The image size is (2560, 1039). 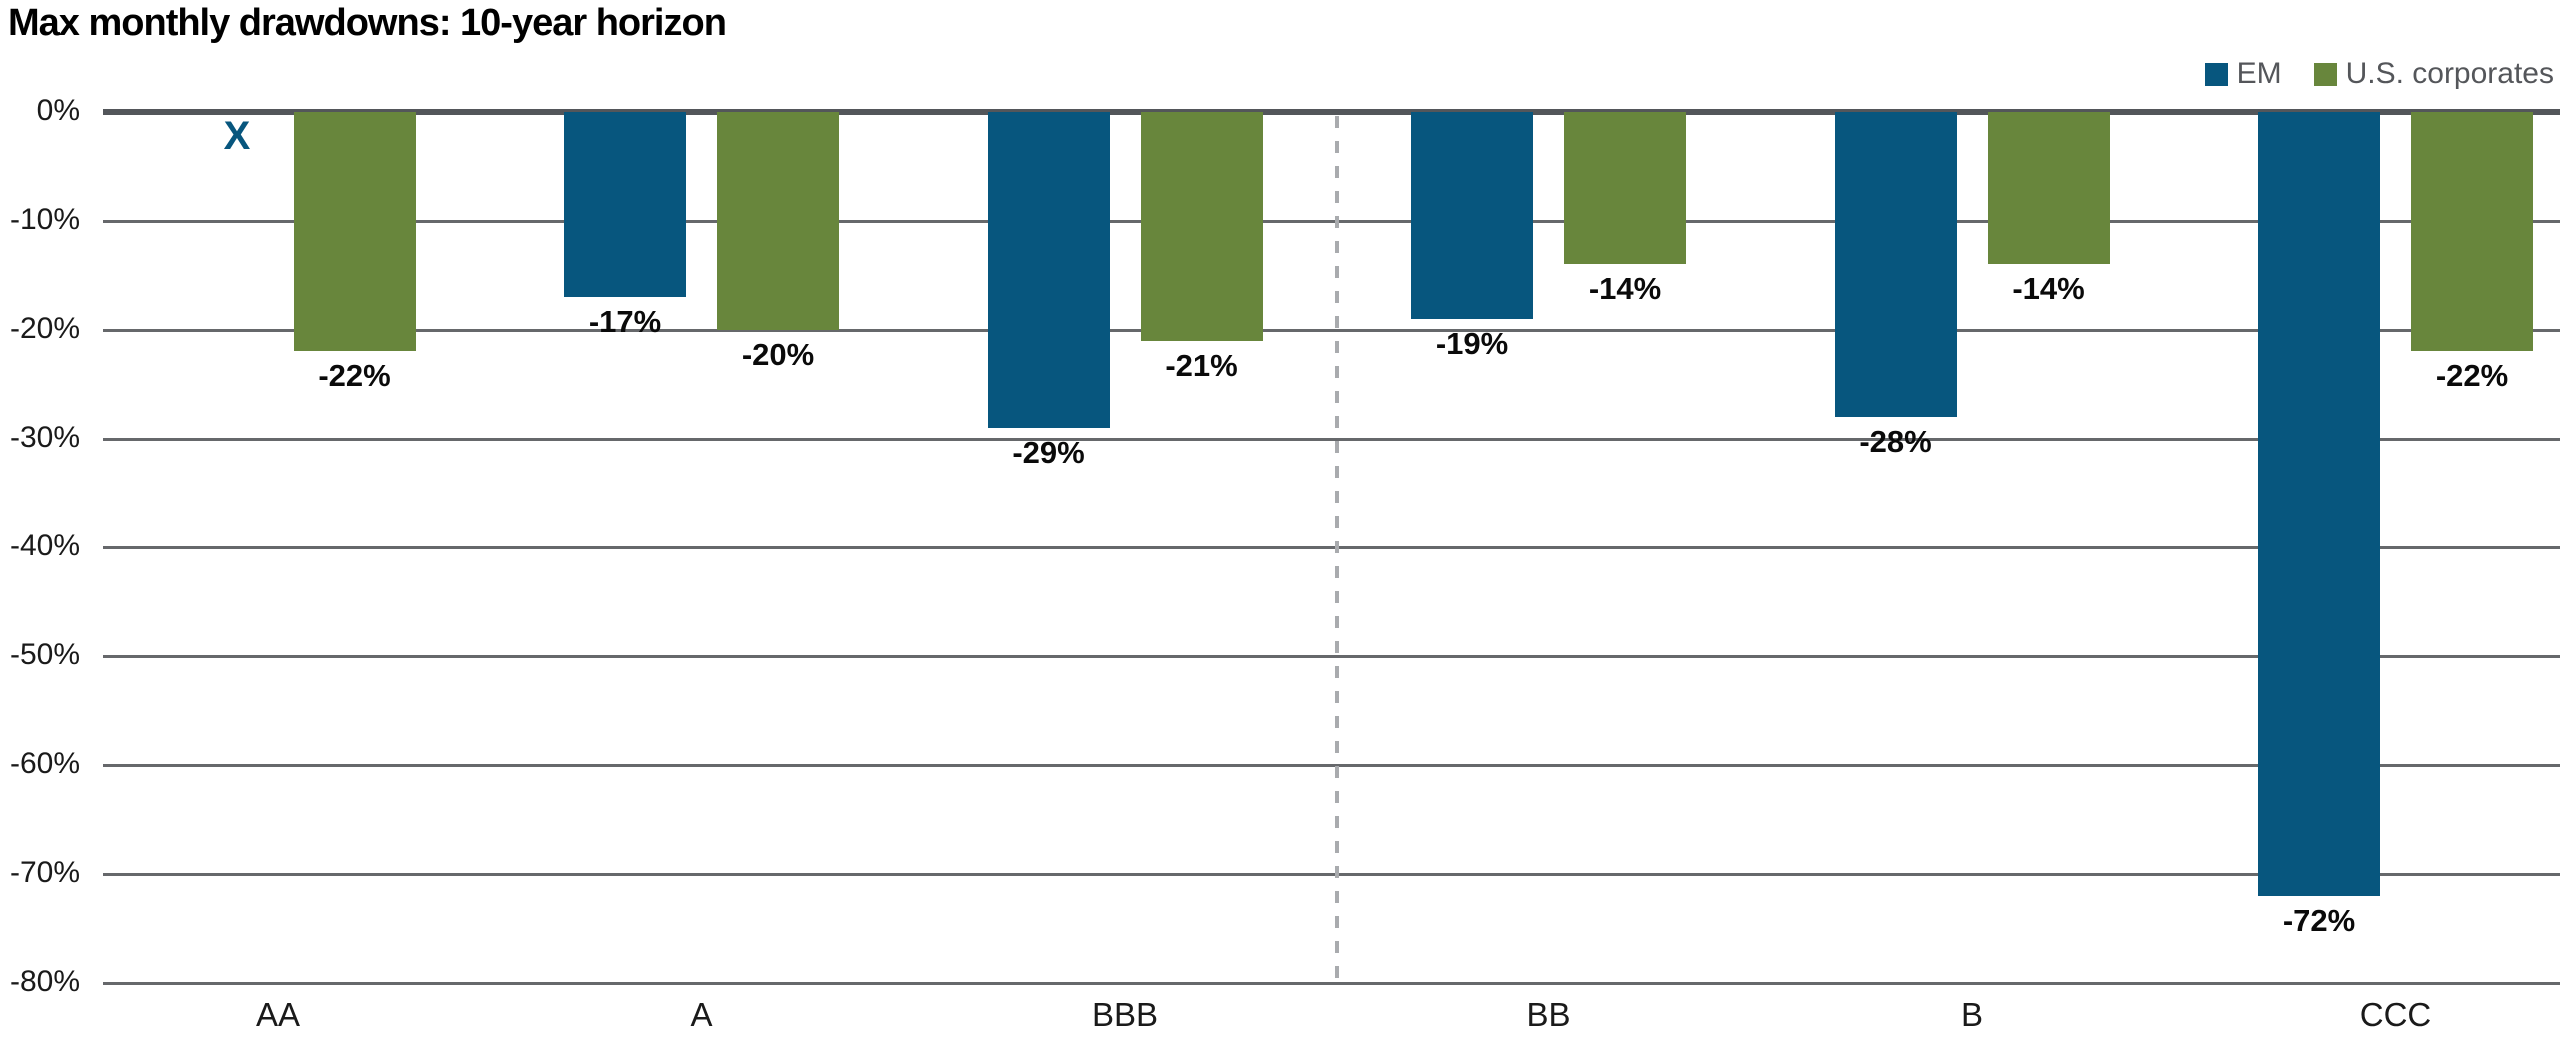 I want to click on bar-em-a, so click(x=625, y=205).